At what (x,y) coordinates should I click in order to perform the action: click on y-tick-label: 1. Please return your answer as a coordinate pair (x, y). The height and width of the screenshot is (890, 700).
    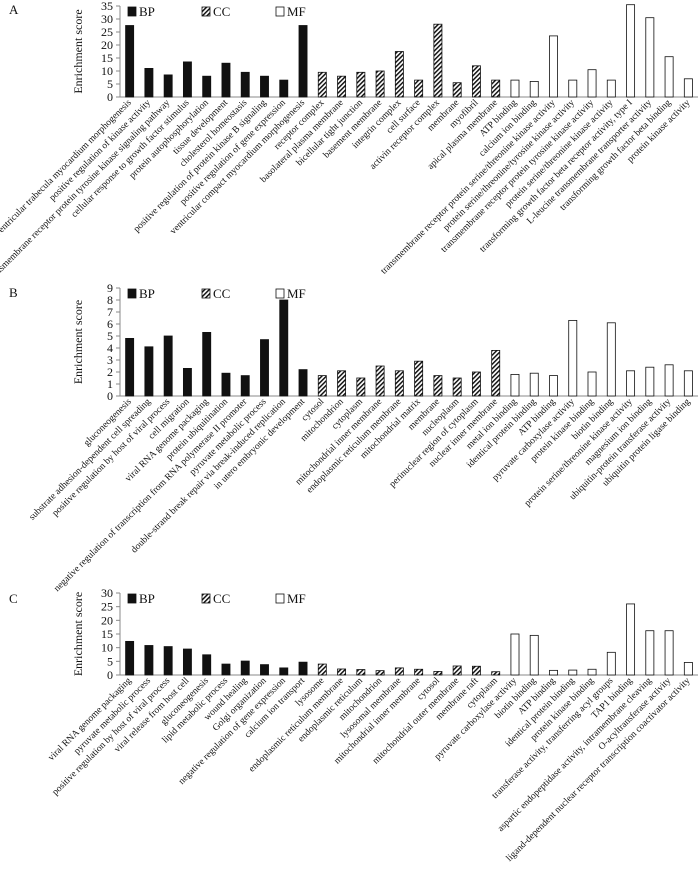
    Looking at the image, I should click on (110, 384).